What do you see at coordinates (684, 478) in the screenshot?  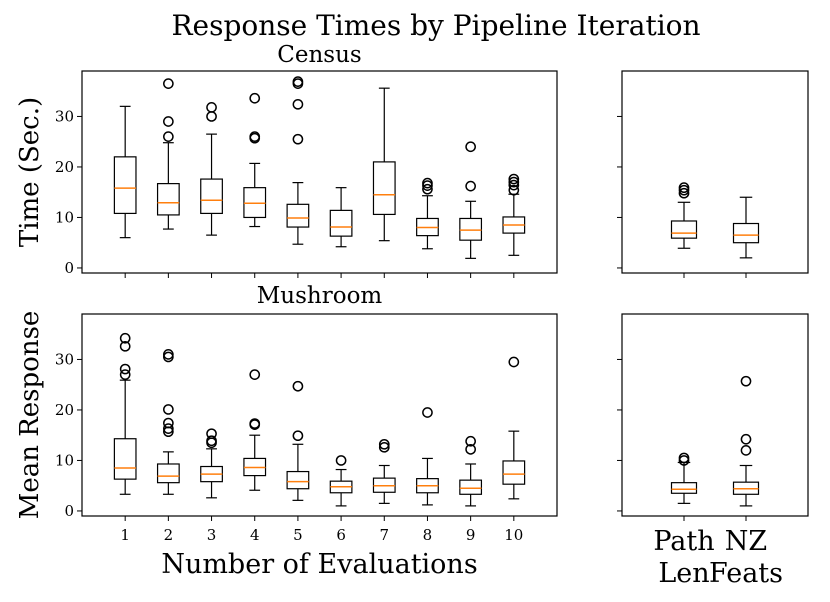 I see `box-Path Len` at bounding box center [684, 478].